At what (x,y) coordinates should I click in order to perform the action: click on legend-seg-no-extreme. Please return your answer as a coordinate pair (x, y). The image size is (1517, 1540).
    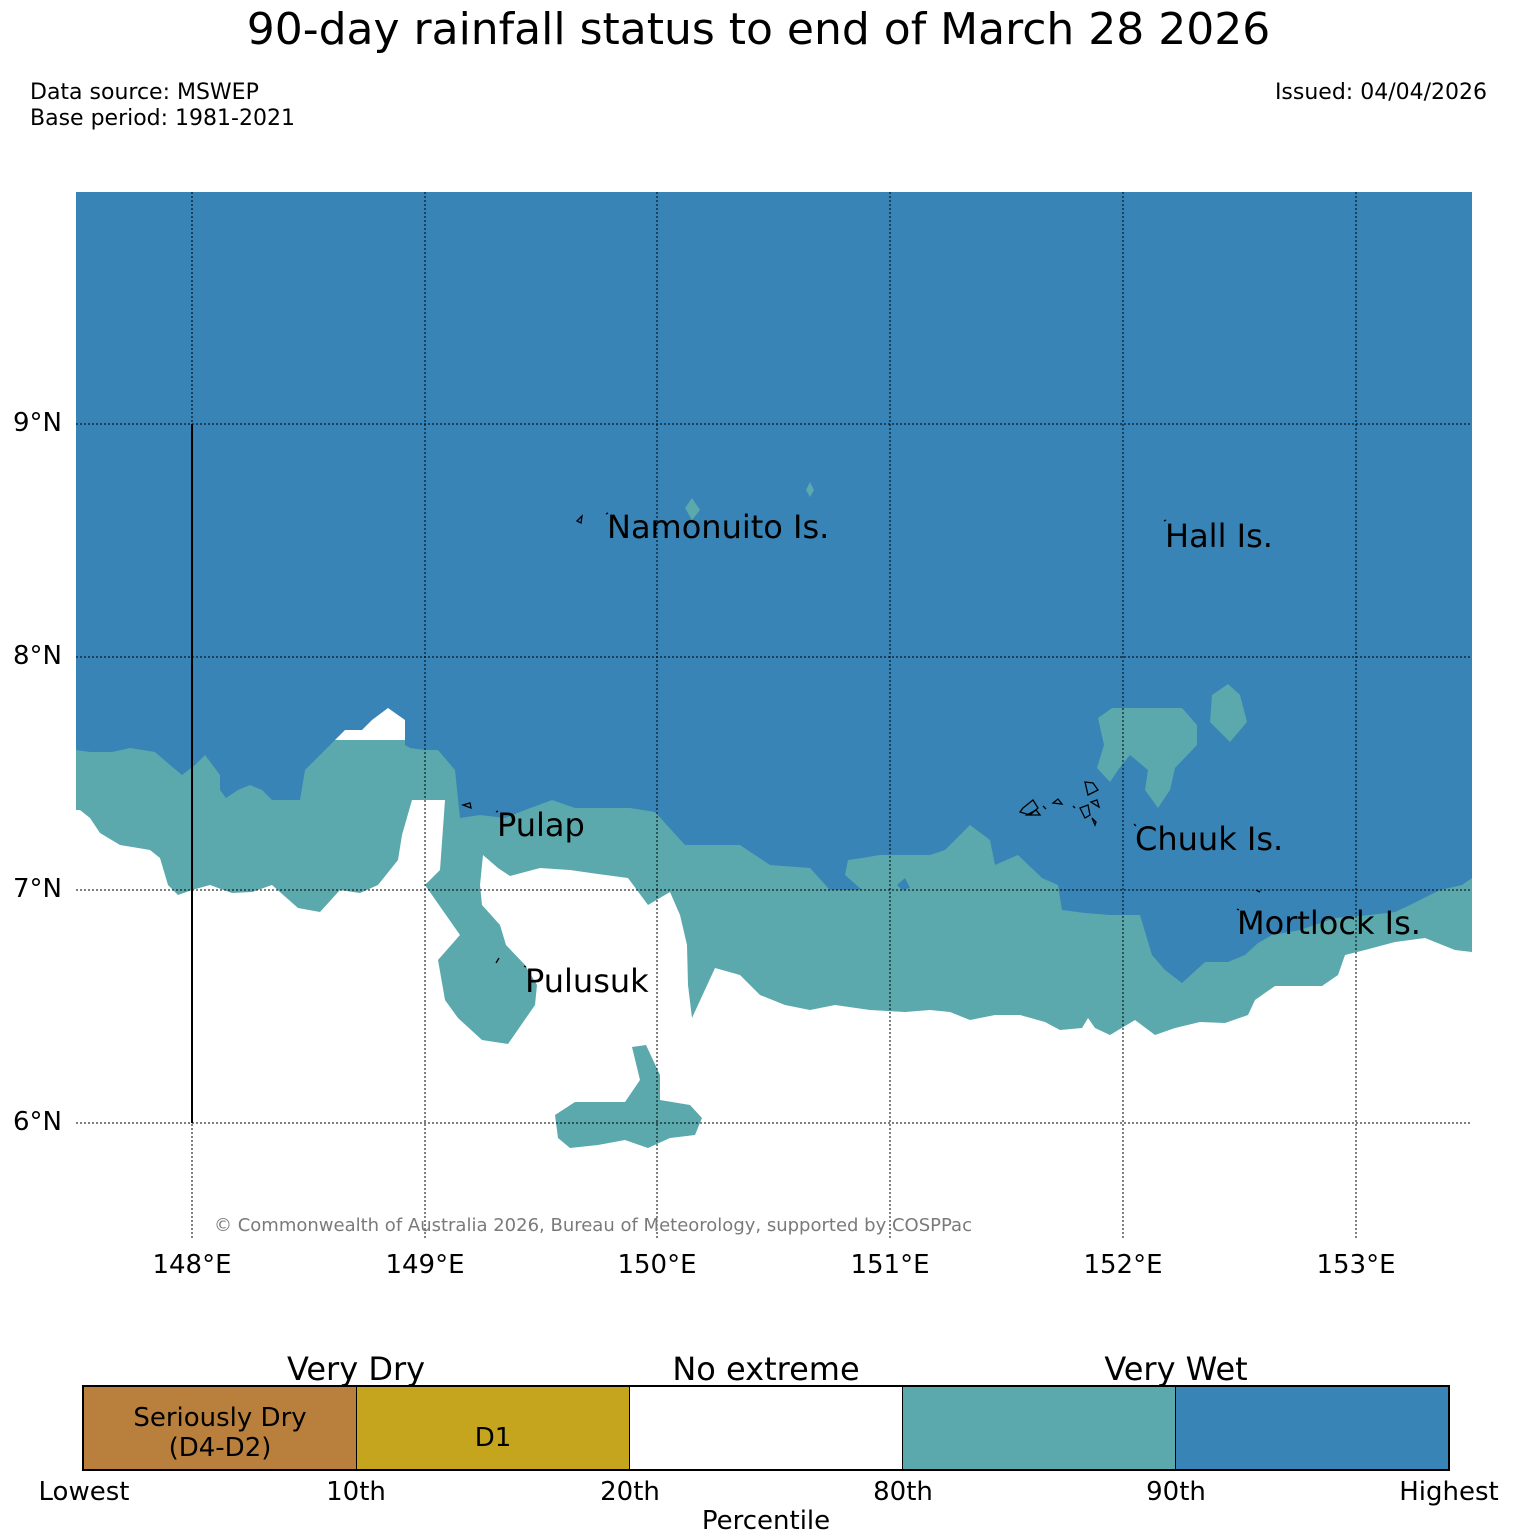
    Looking at the image, I should click on (766, 1428).